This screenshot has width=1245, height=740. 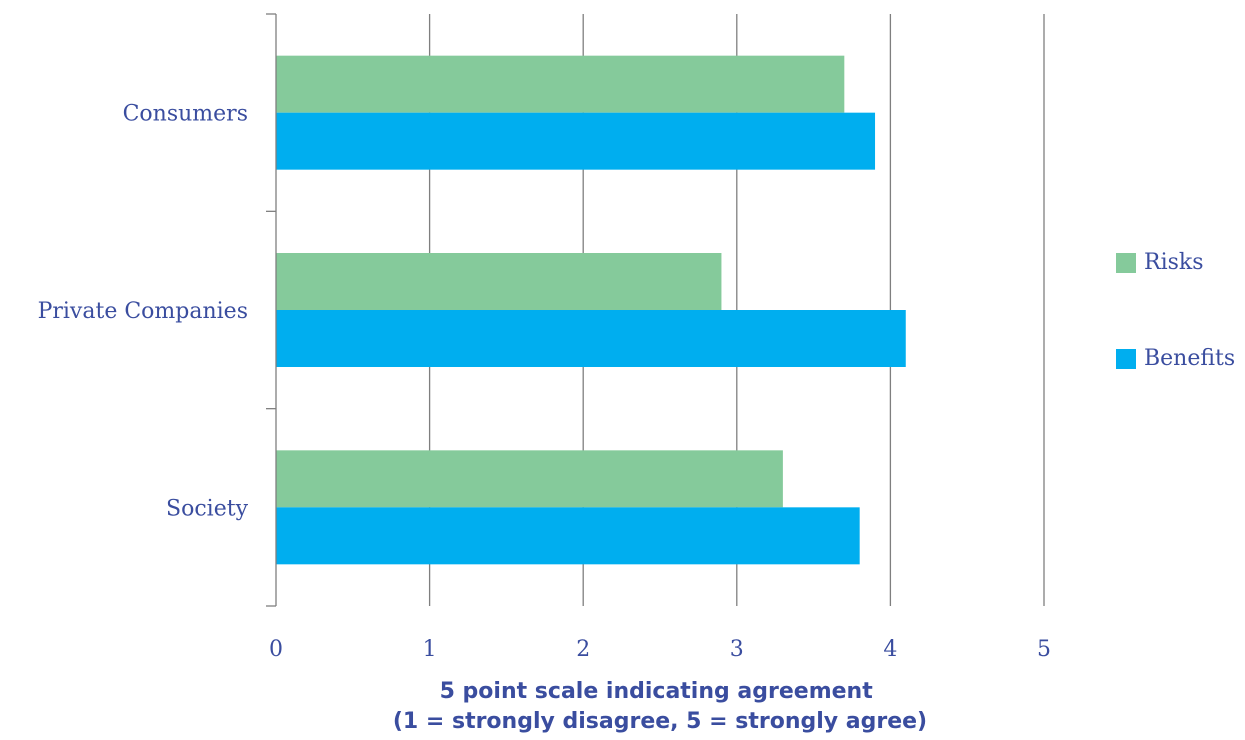 What do you see at coordinates (430, 649) in the screenshot?
I see `x-tick-label: 1` at bounding box center [430, 649].